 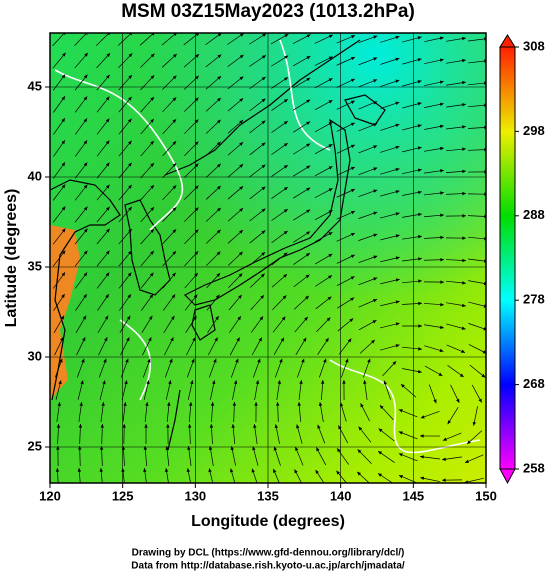 I want to click on colorbar-scale, so click(x=507, y=258).